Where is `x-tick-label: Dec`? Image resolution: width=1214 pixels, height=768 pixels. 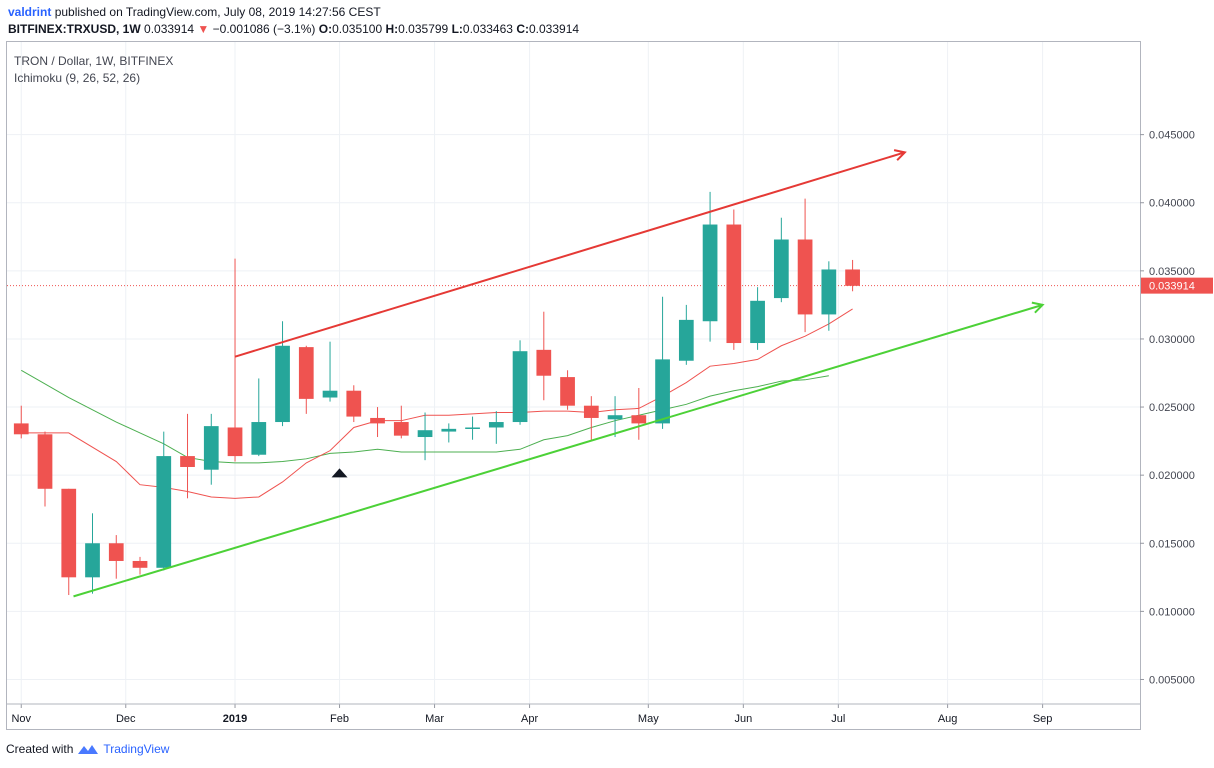 x-tick-label: Dec is located at coordinates (126, 719).